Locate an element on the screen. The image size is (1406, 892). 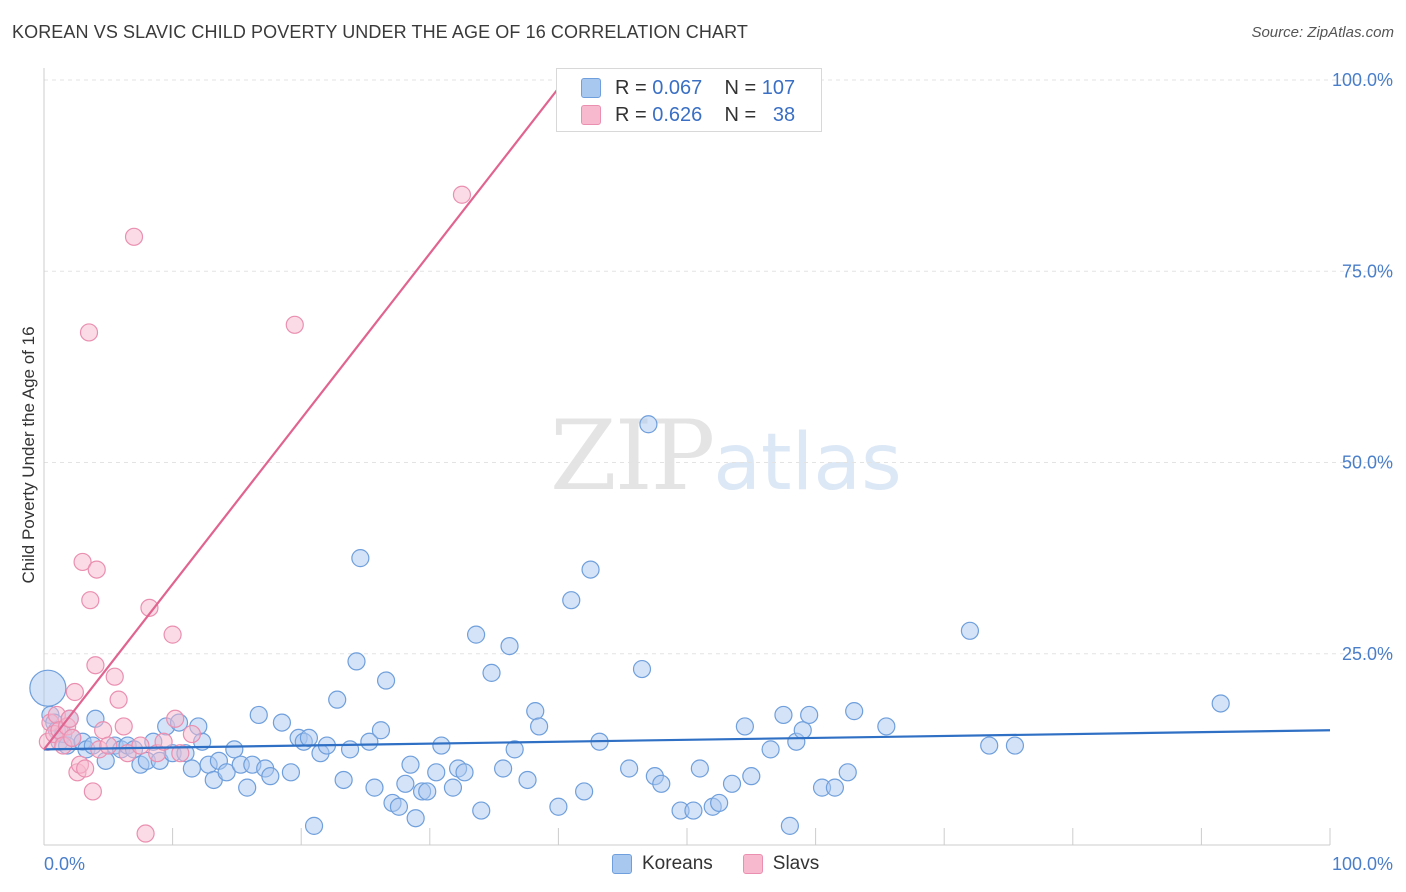
koreans-swatch is located at coordinates (591, 88).